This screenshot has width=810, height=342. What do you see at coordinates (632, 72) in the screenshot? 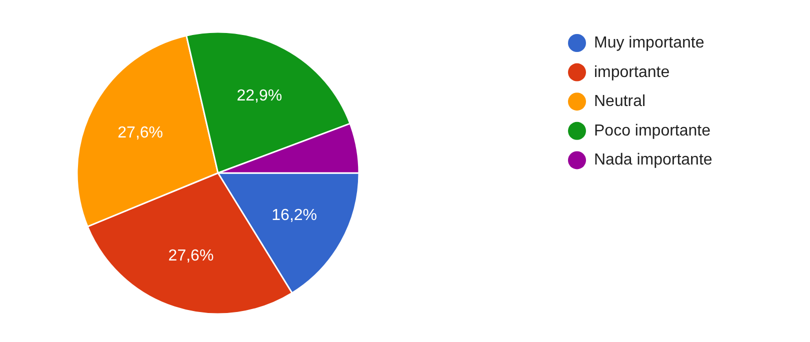
I see `legend-label: importante` at bounding box center [632, 72].